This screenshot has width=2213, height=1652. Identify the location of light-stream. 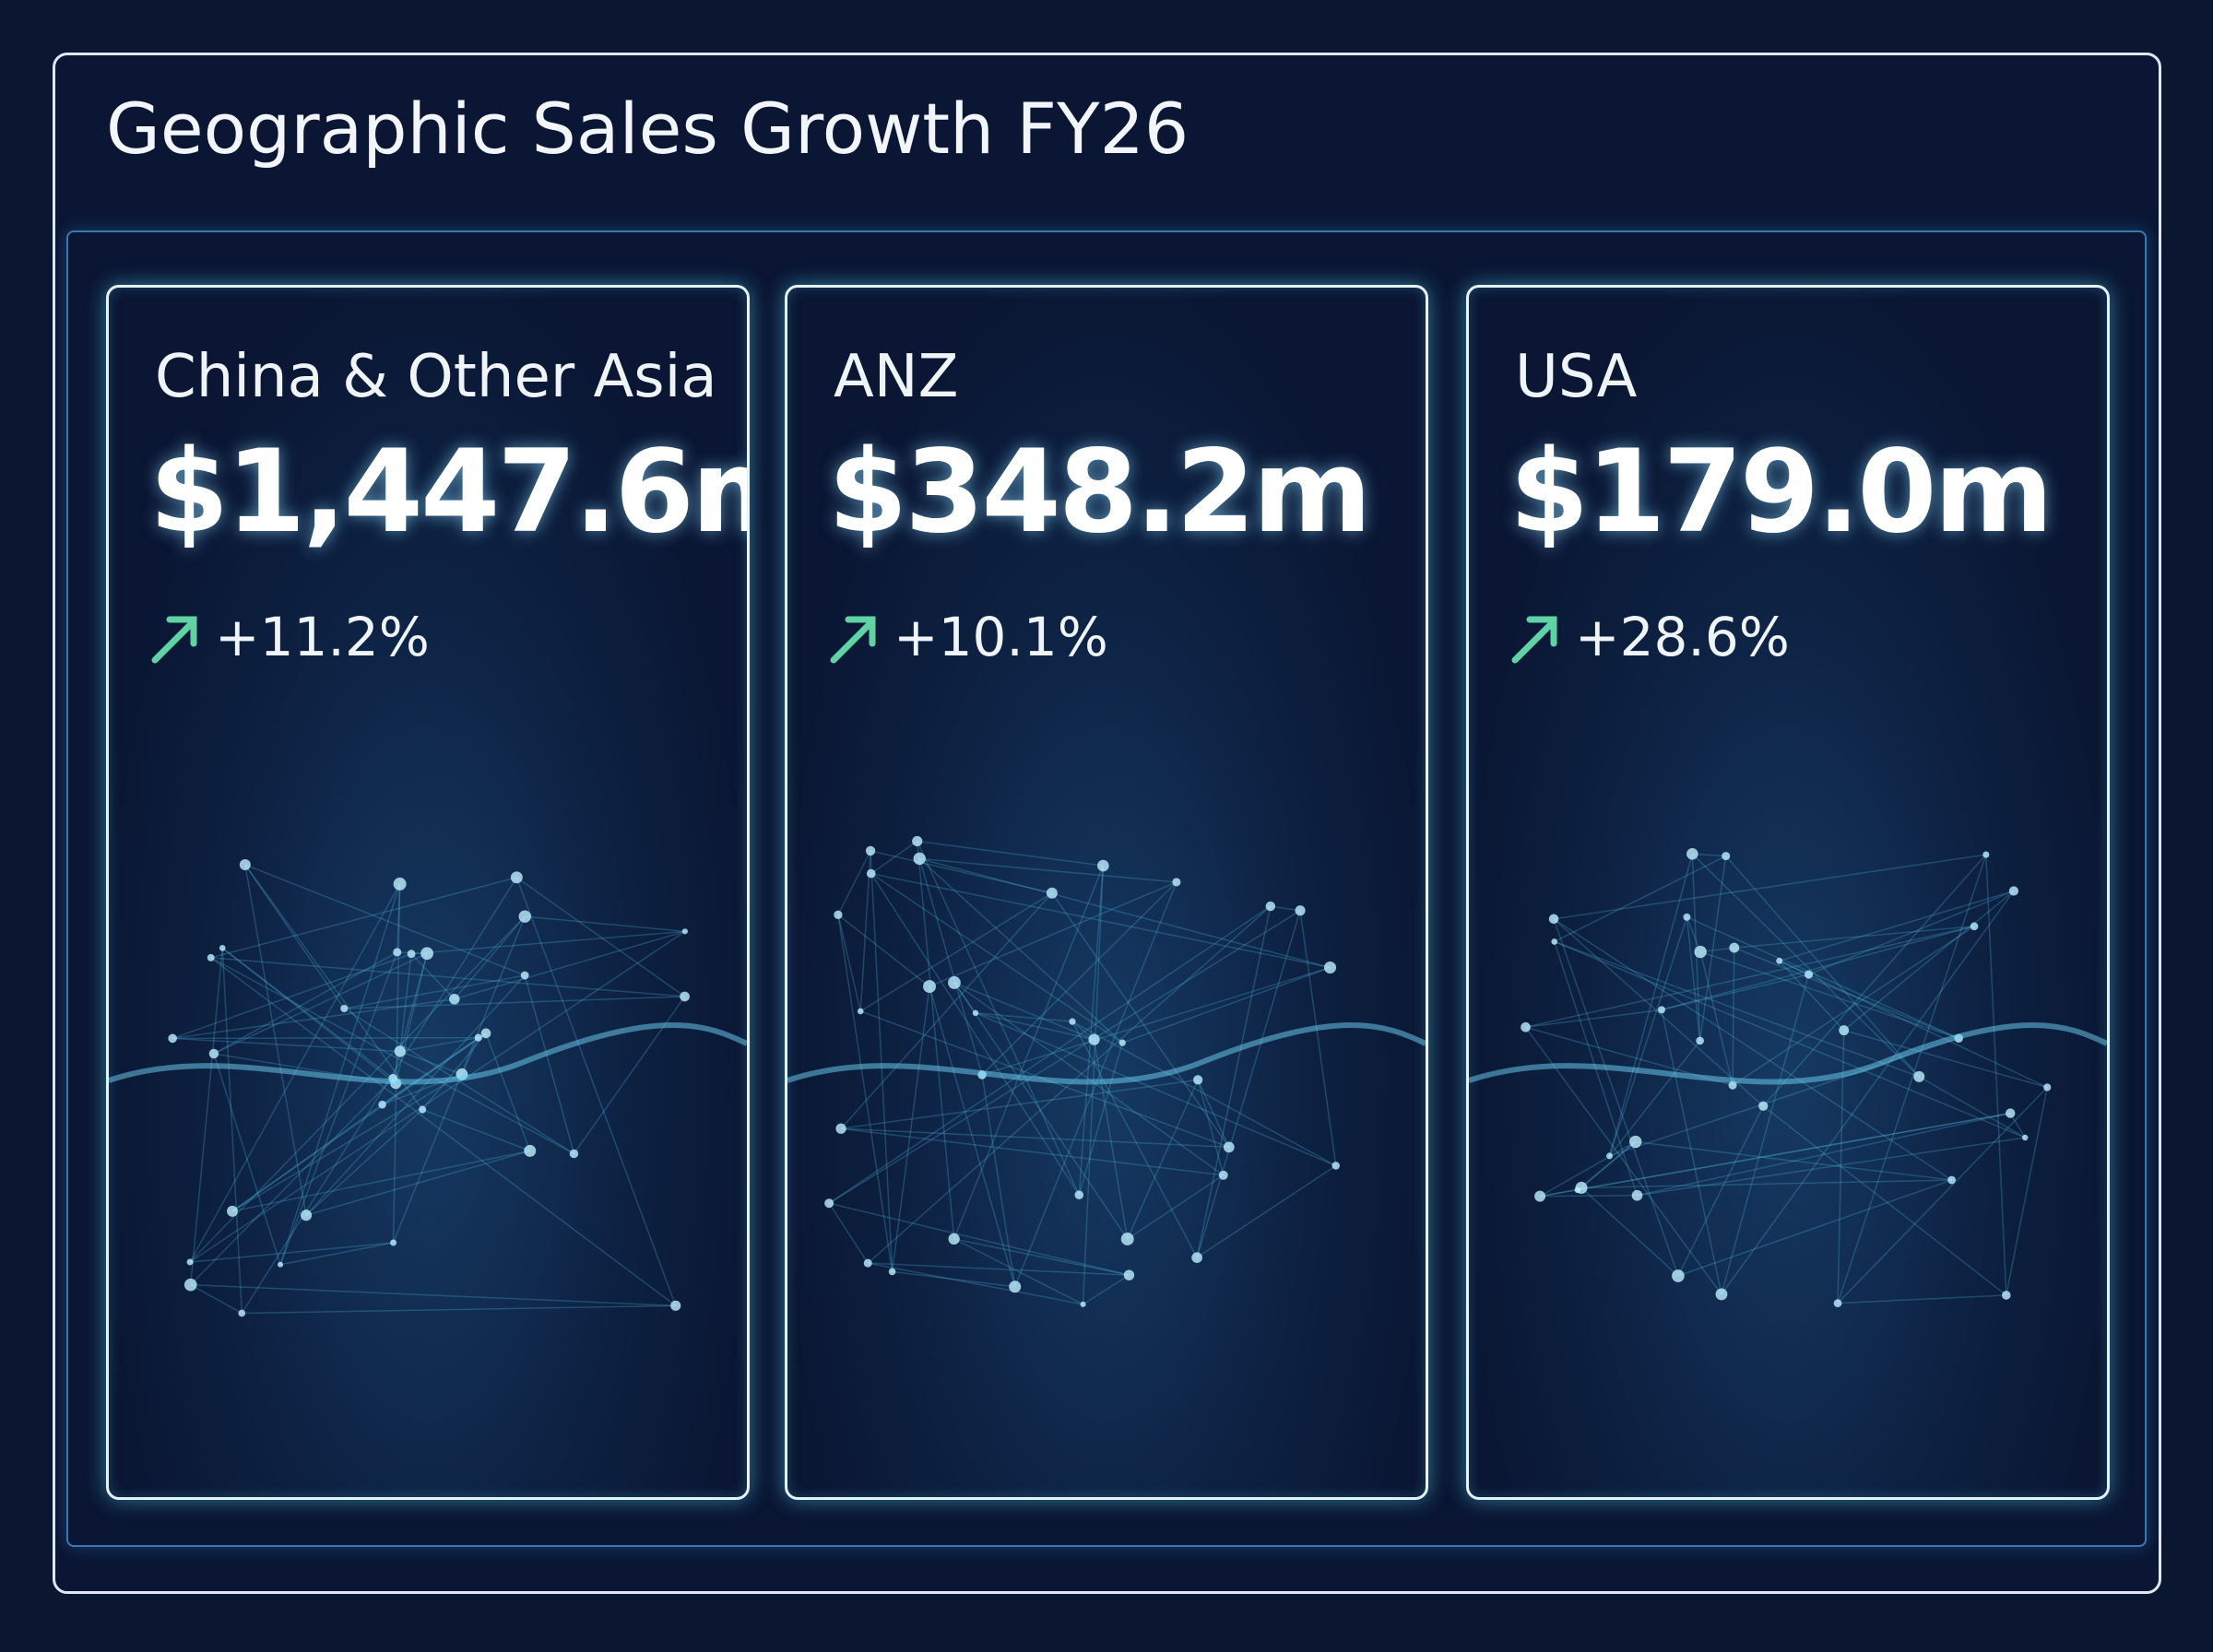
(1788, 1053).